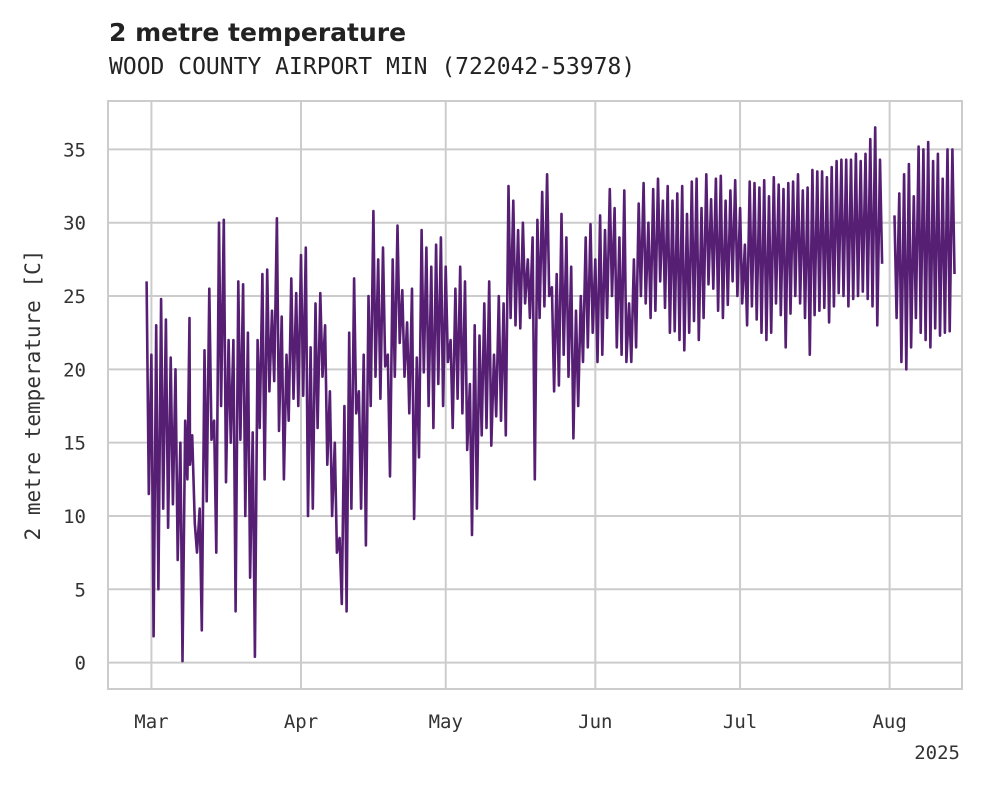  Describe the element at coordinates (74, 150) in the screenshot. I see `y-tick-label: 35` at that location.